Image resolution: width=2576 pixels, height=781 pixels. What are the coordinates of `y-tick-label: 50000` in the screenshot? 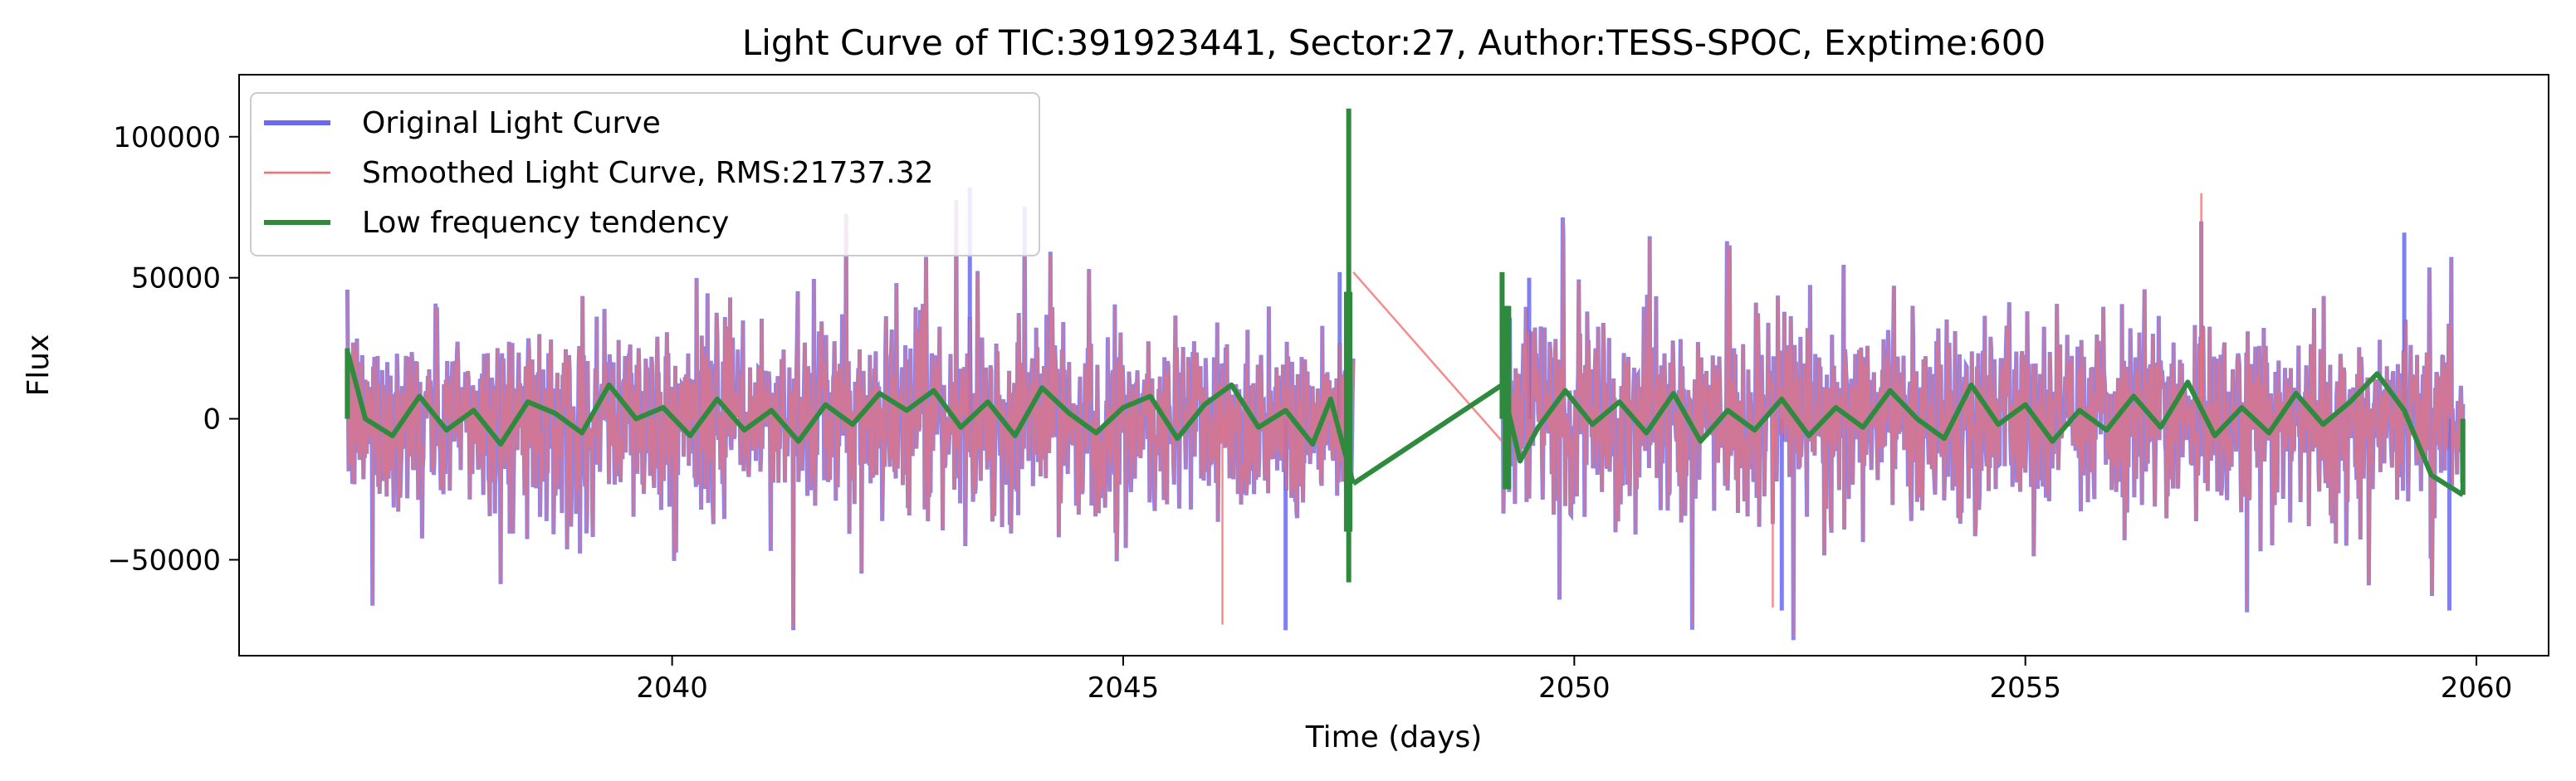 It's located at (176, 278).